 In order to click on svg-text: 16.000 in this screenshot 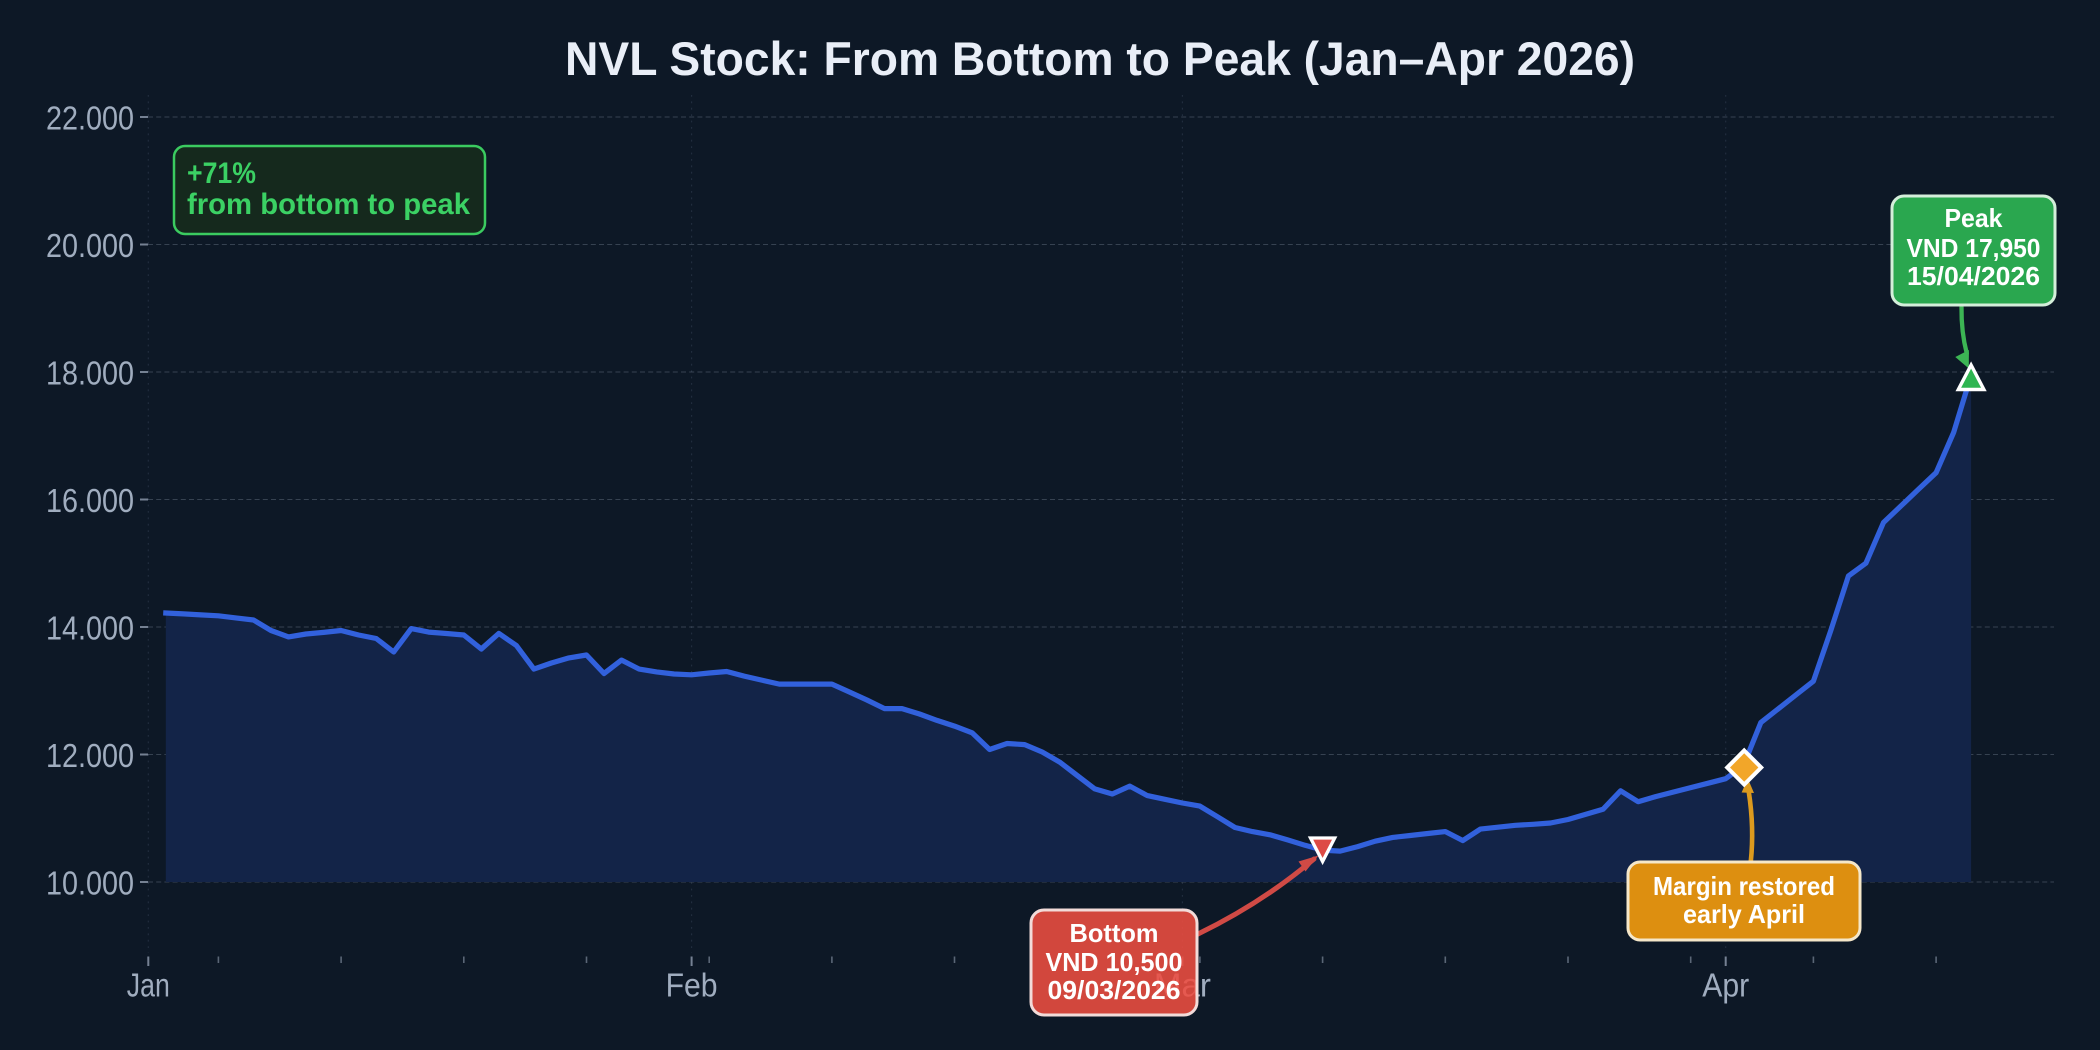, I will do `click(90, 500)`.